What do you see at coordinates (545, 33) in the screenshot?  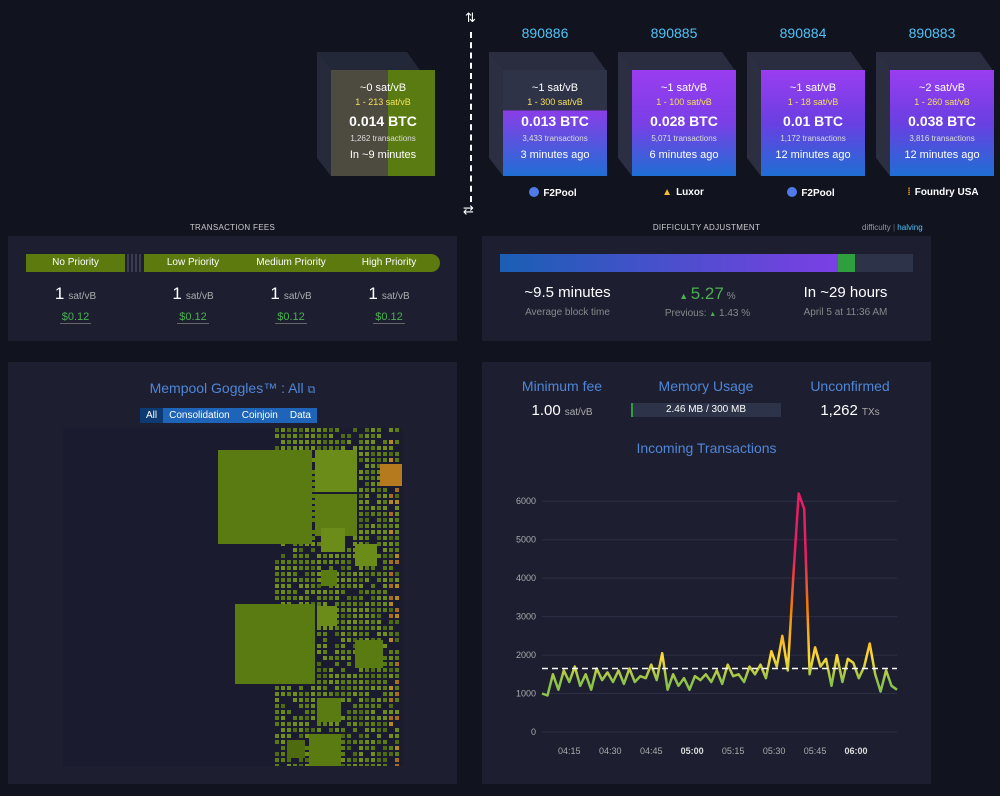 I see `block-height: 890886` at bounding box center [545, 33].